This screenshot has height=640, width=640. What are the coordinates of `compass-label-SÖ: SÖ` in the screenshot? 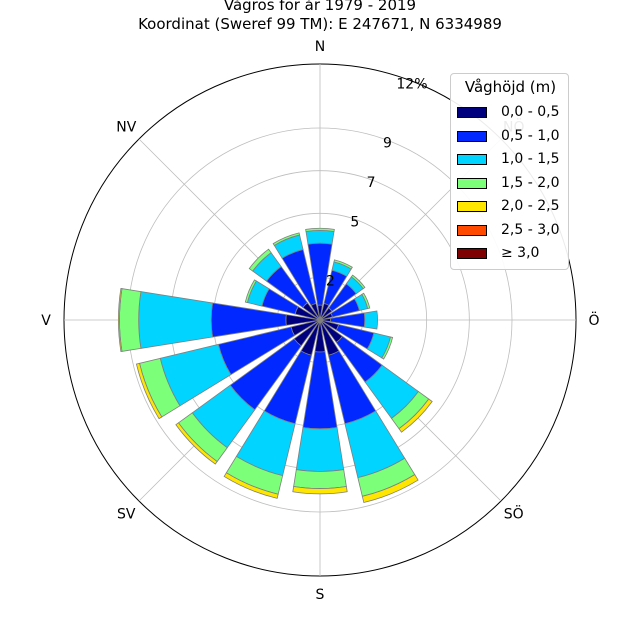 It's located at (514, 514).